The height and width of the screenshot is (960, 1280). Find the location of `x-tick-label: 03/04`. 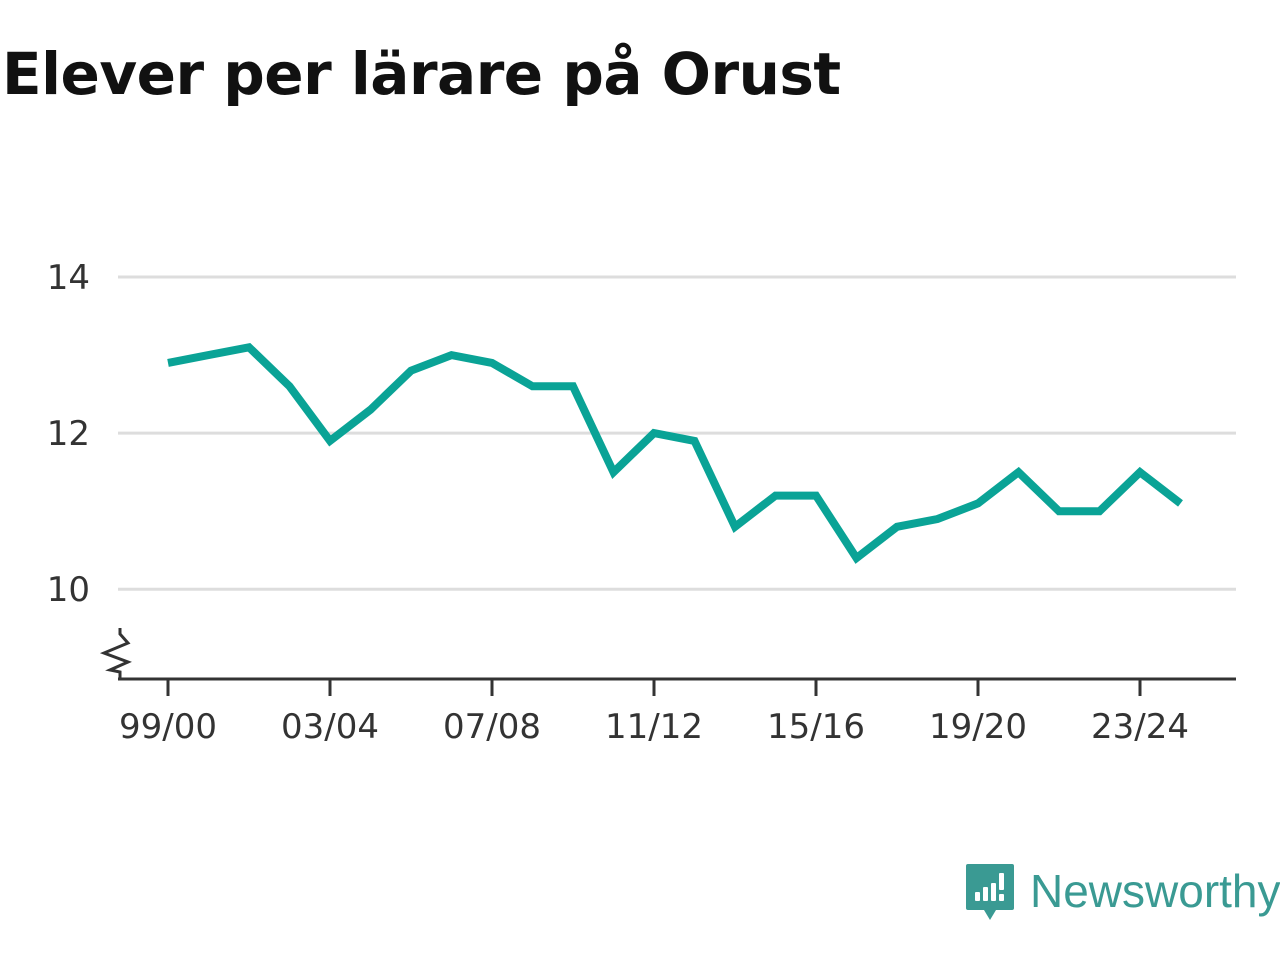

x-tick-label: 03/04 is located at coordinates (330, 727).